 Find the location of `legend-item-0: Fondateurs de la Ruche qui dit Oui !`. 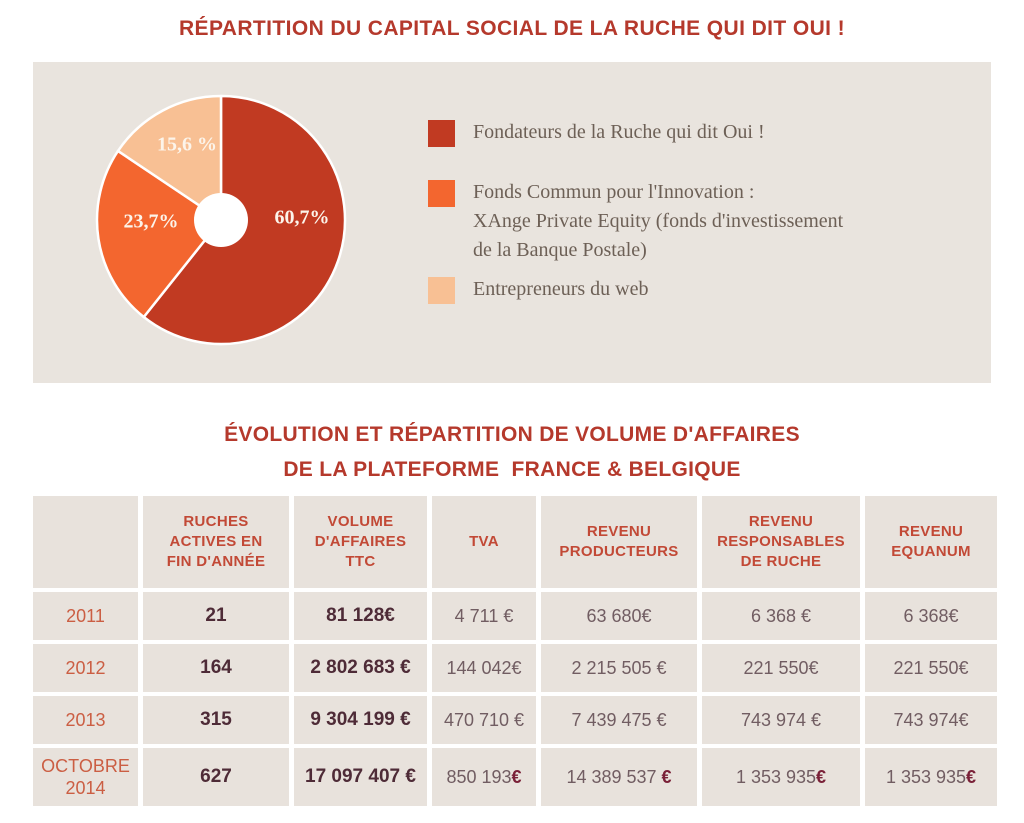

legend-item-0: Fondateurs de la Ruche qui dit Oui ! is located at coordinates (698, 132).